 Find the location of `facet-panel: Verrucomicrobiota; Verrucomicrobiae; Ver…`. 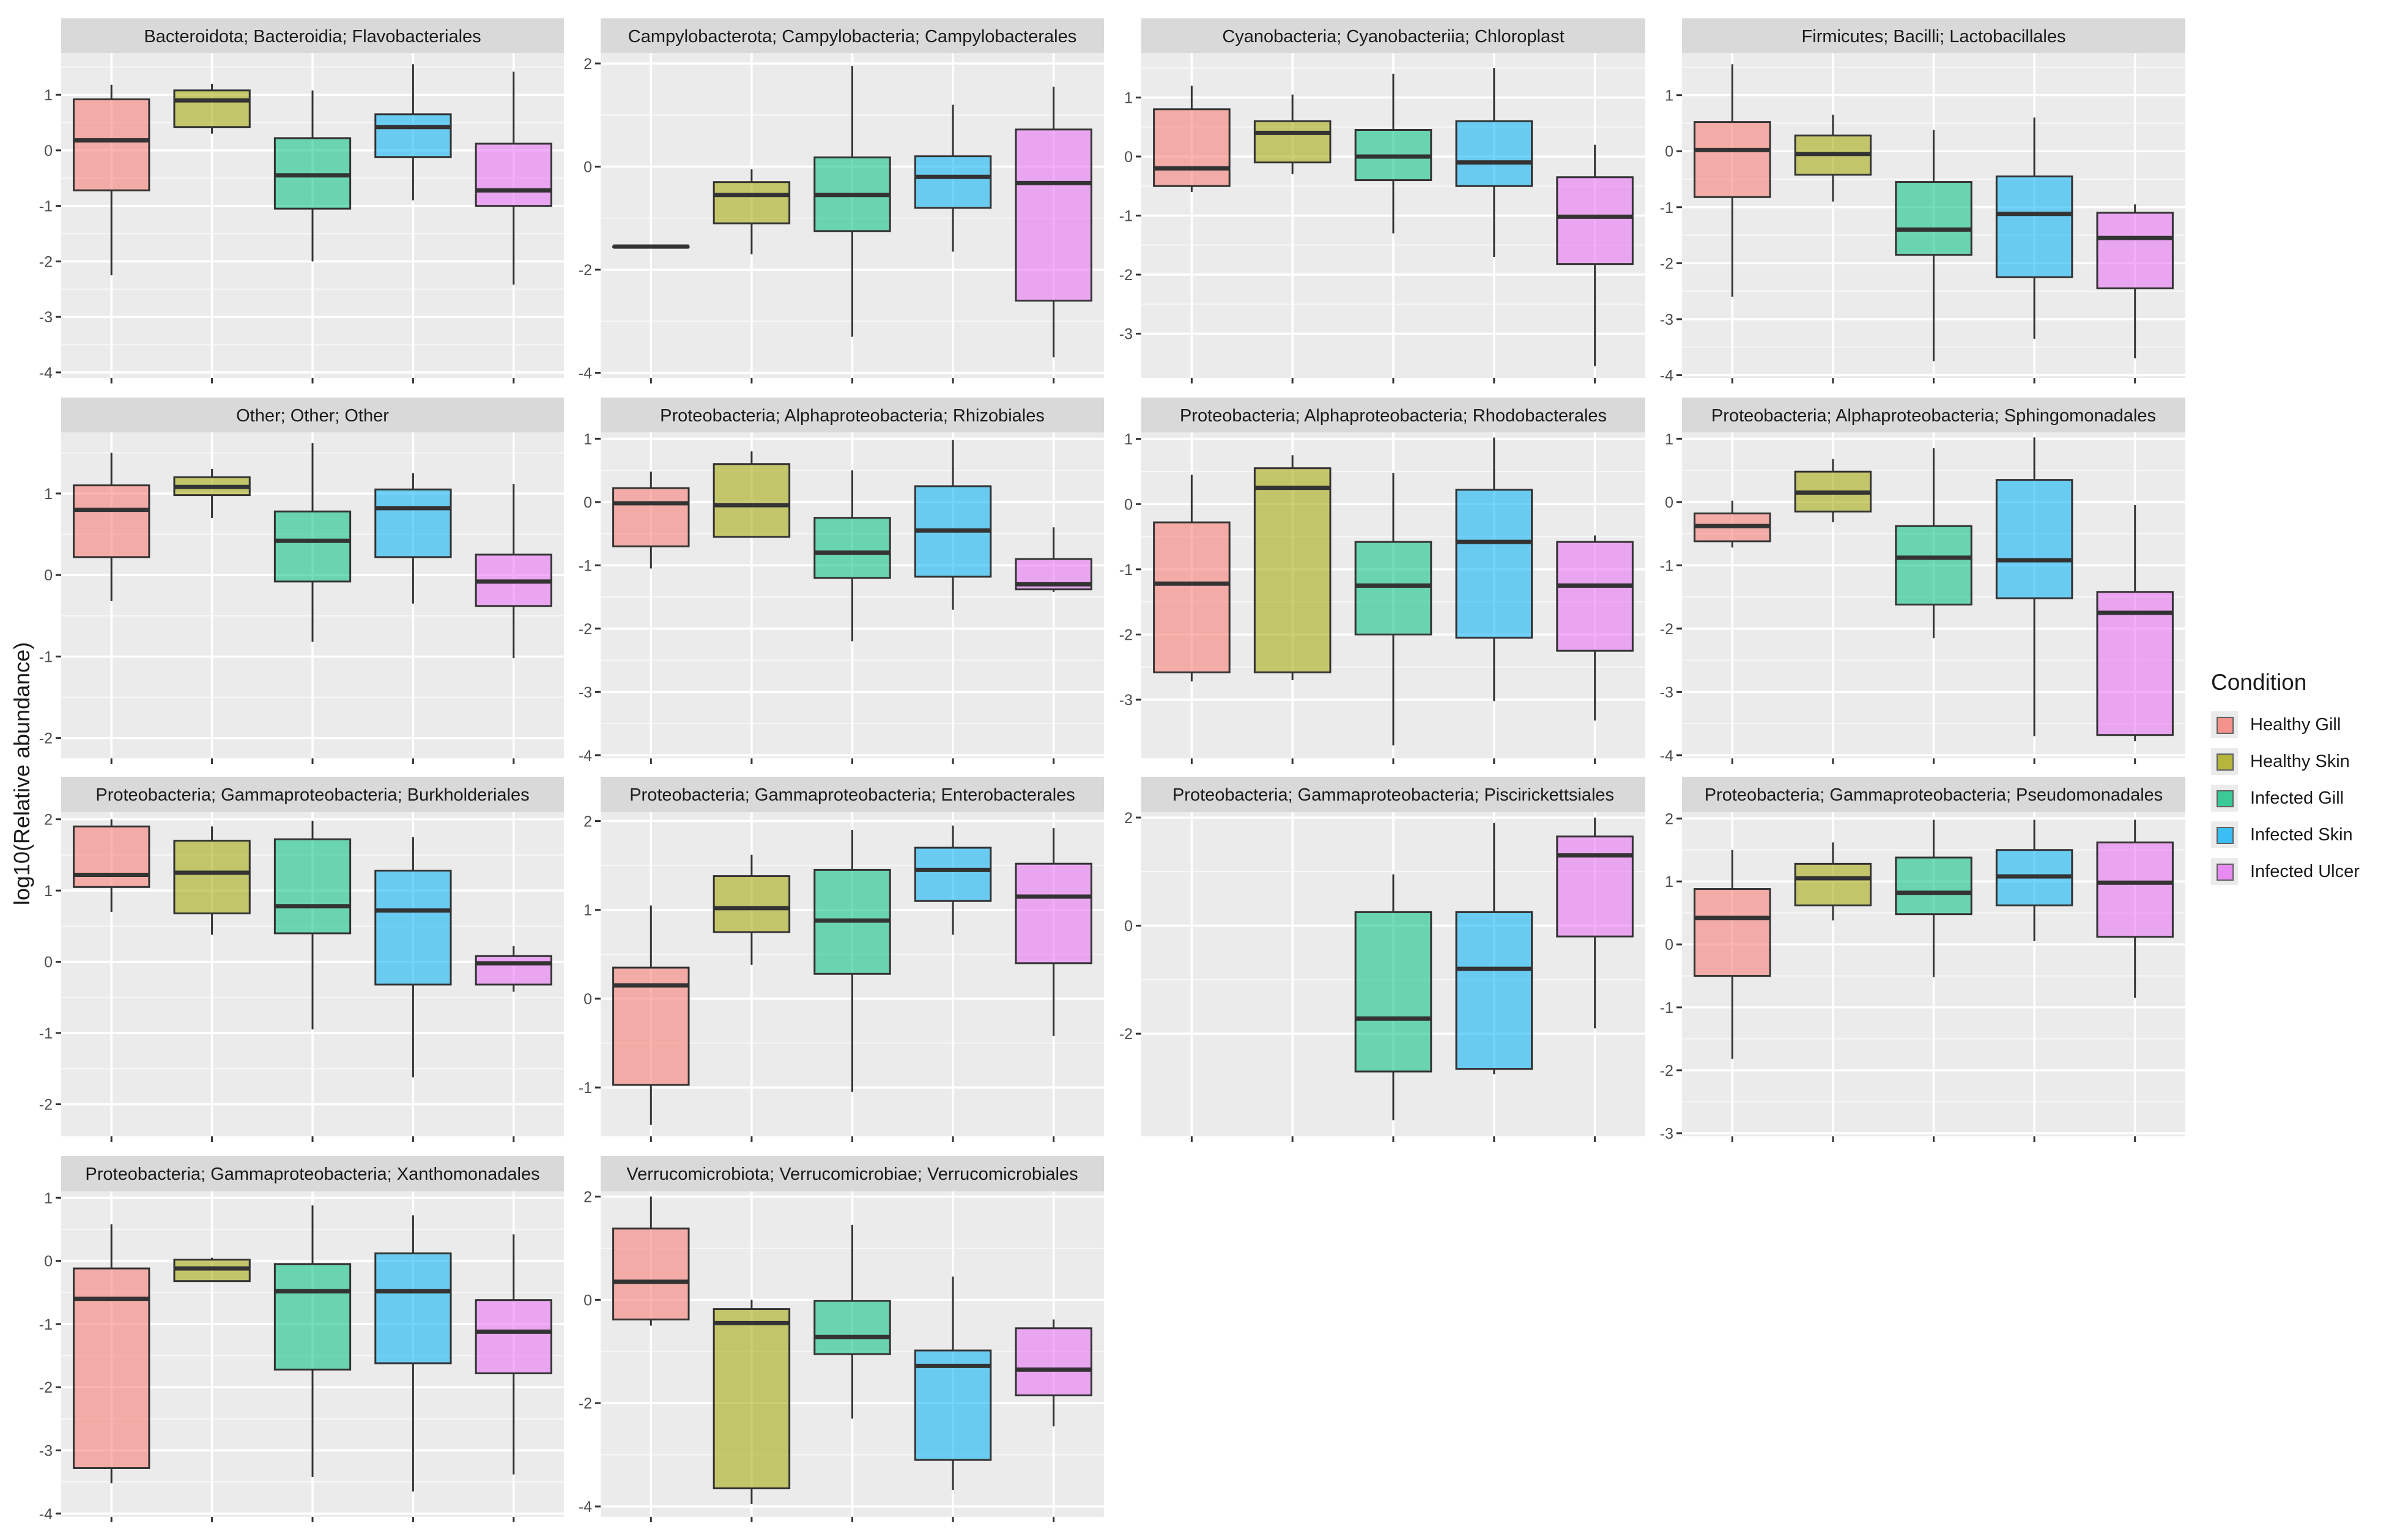

facet-panel: Verrucomicrobiota; Verrucomicrobiae; Ver… is located at coordinates (842, 1339).